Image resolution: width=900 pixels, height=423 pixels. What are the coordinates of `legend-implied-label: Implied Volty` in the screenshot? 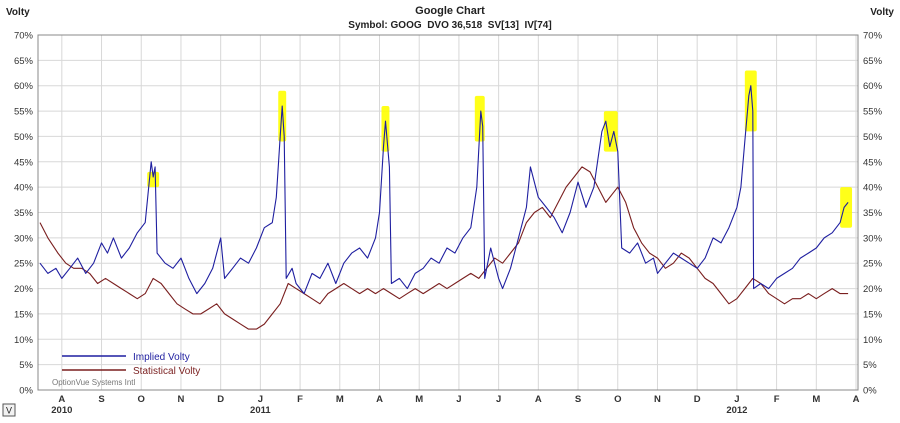 It's located at (161, 357).